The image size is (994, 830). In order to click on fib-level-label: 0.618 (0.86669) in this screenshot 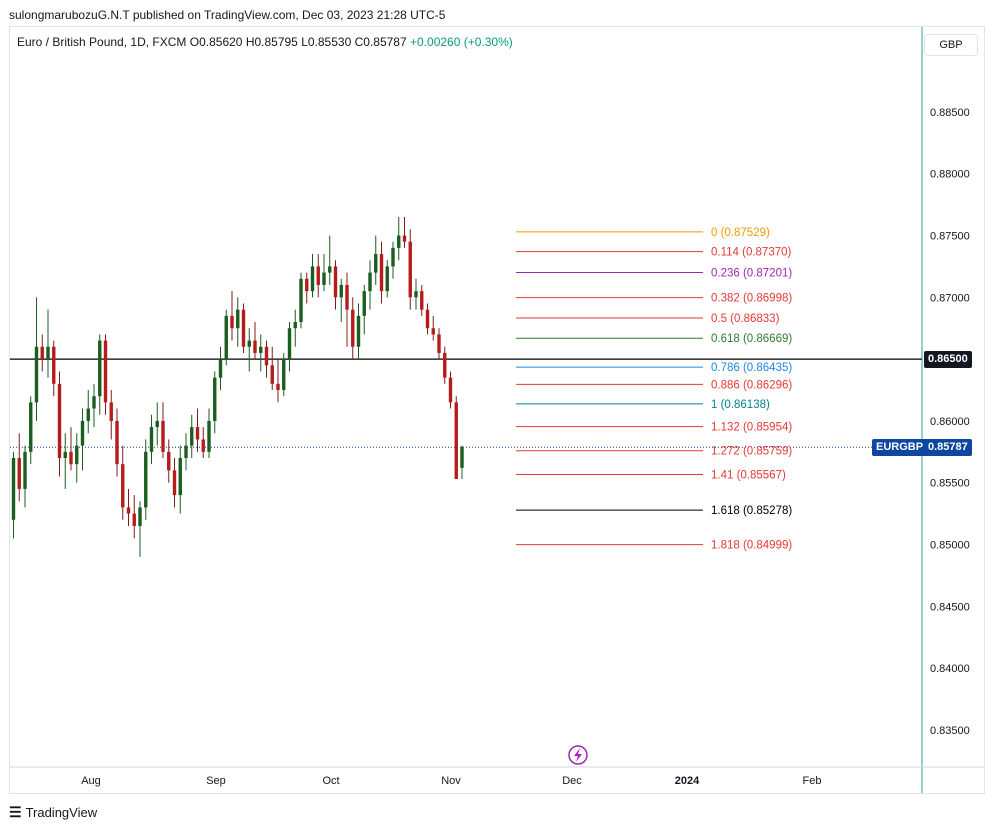, I will do `click(751, 339)`.